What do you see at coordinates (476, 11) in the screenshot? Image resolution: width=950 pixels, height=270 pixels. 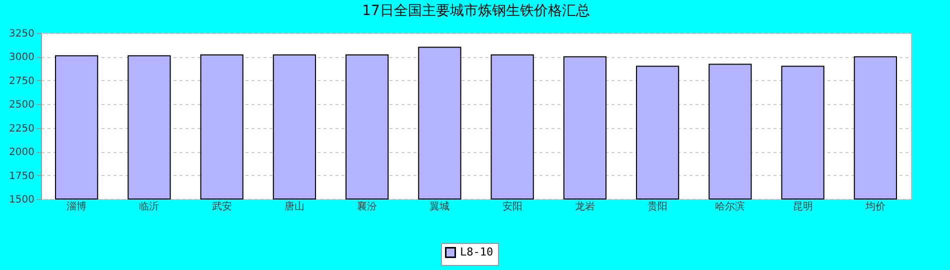 I see `chart-title: 17日全国主要城市炼钢生铁价格汇总` at bounding box center [476, 11].